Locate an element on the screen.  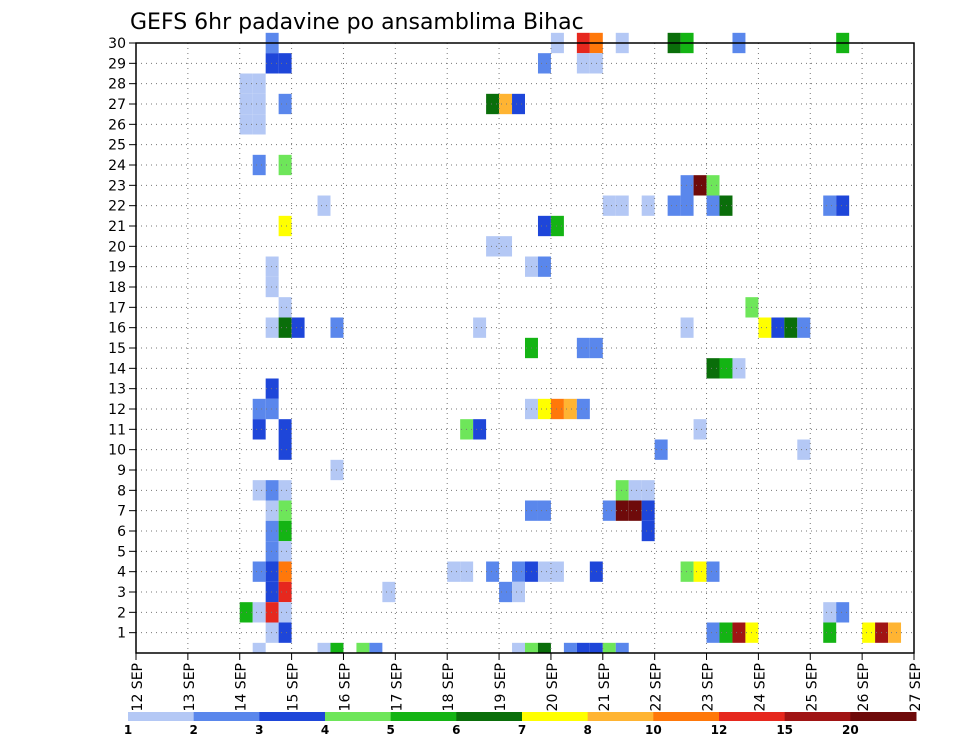
y-tick-label: 23 is located at coordinates (117, 186).